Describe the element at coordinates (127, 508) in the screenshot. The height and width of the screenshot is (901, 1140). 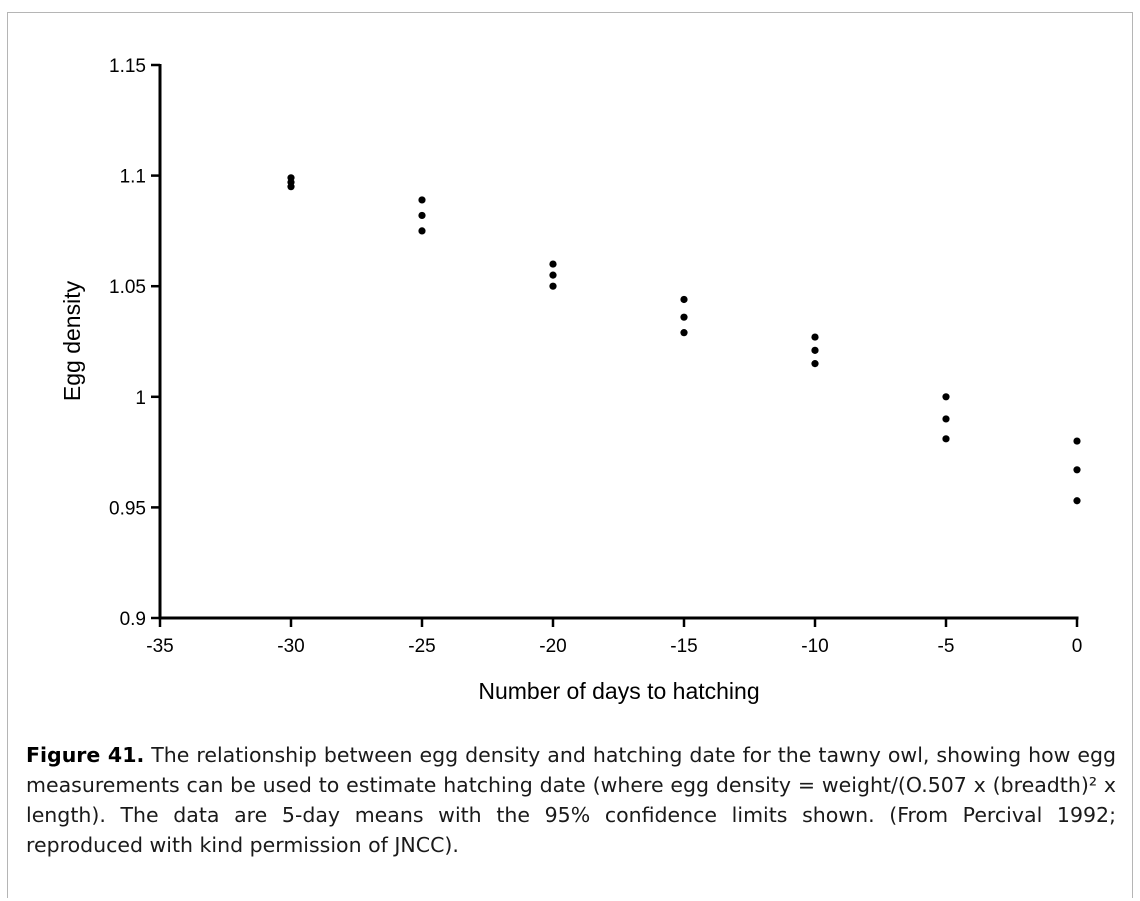
I see `y-tick-label: 0.95` at that location.